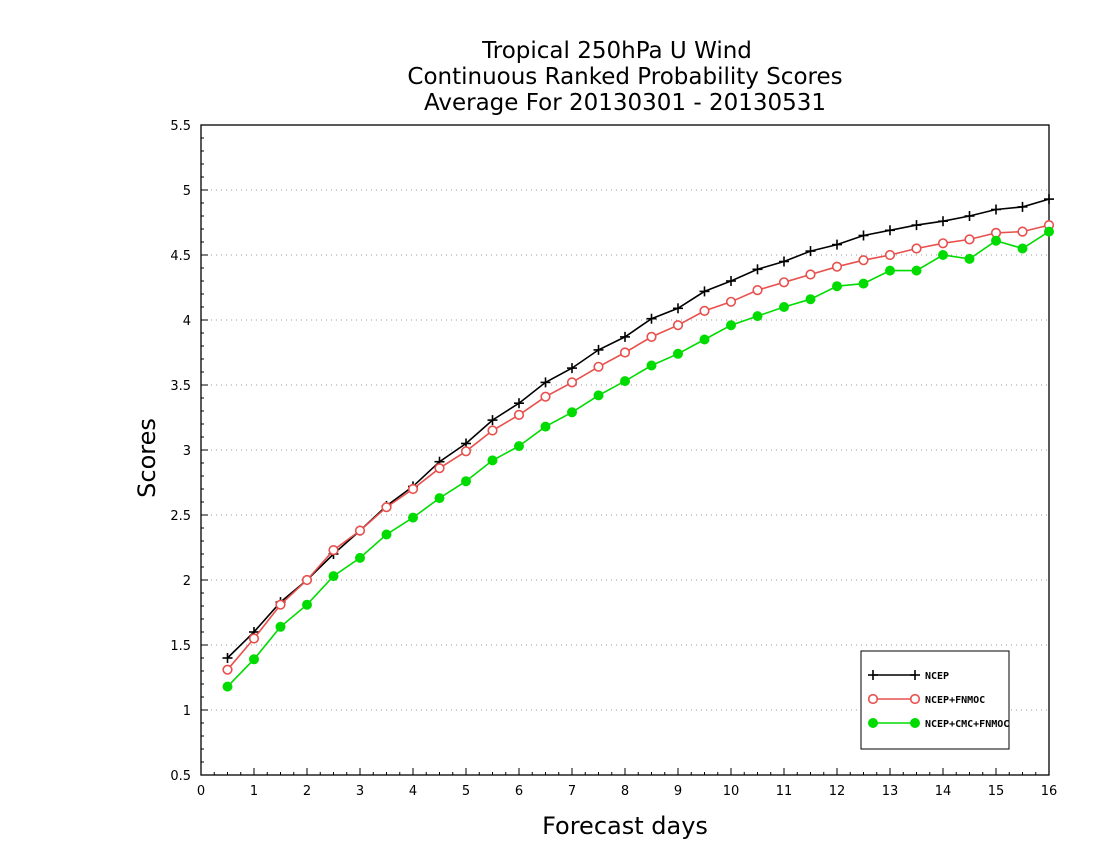 This screenshot has height=850, width=1100. What do you see at coordinates (519, 791) in the screenshot?
I see `x-tick-label: 6` at bounding box center [519, 791].